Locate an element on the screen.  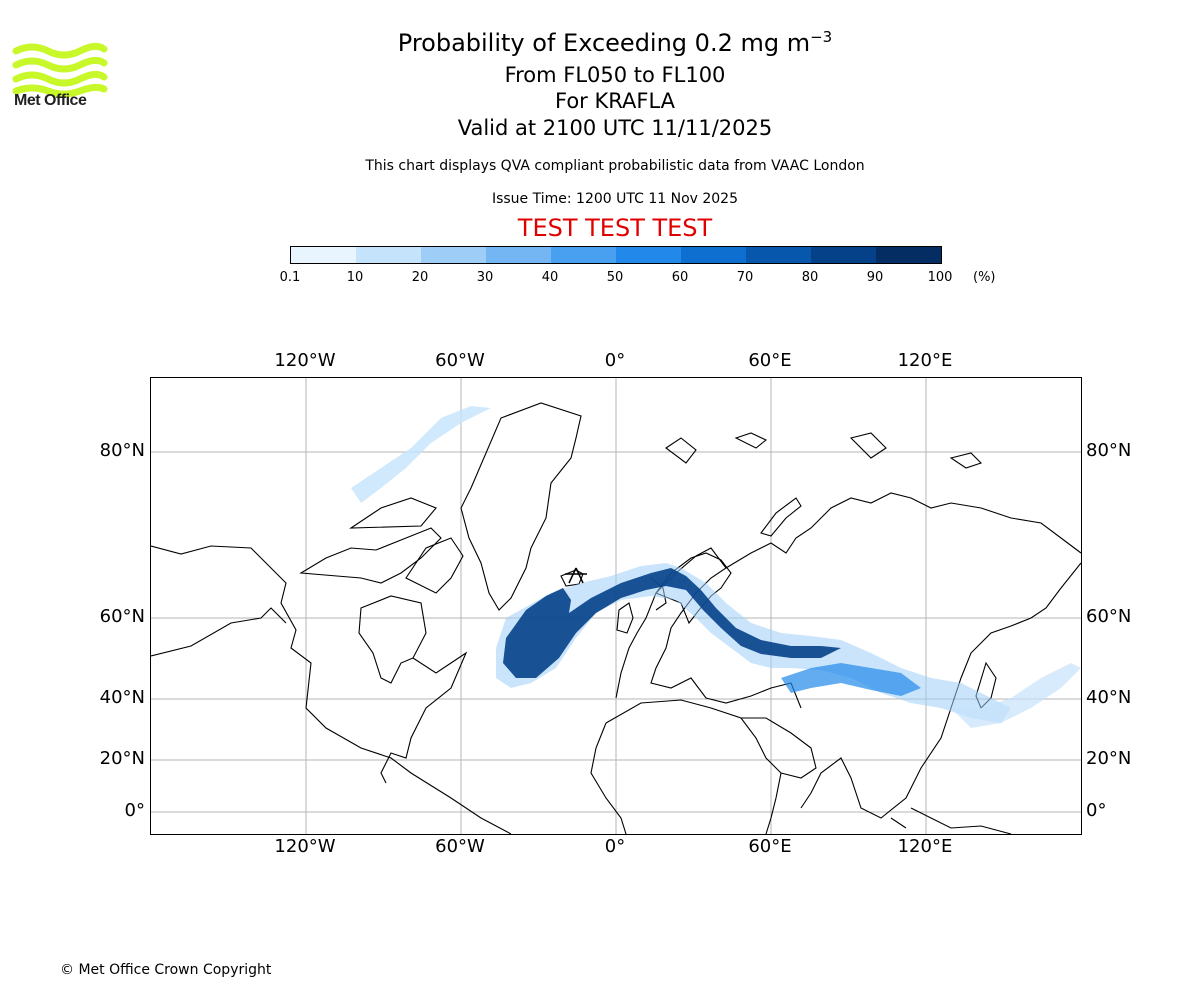
plume-high-band is located at coordinates (672, 623).